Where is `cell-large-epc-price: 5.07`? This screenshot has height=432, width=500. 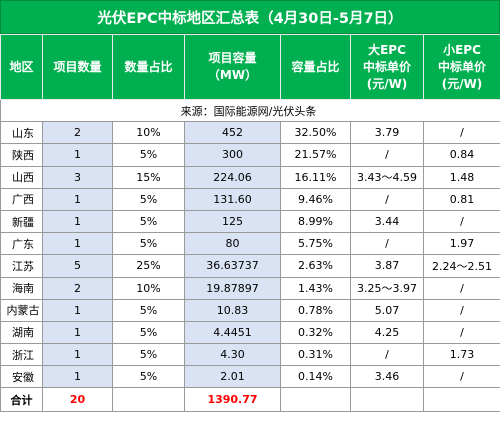
cell-large-epc-price: 5.07 is located at coordinates (387, 310).